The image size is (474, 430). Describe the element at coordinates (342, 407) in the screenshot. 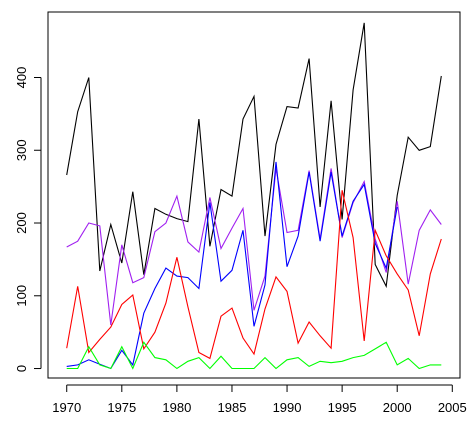

I see `x-tick-label: 1995` at that location.